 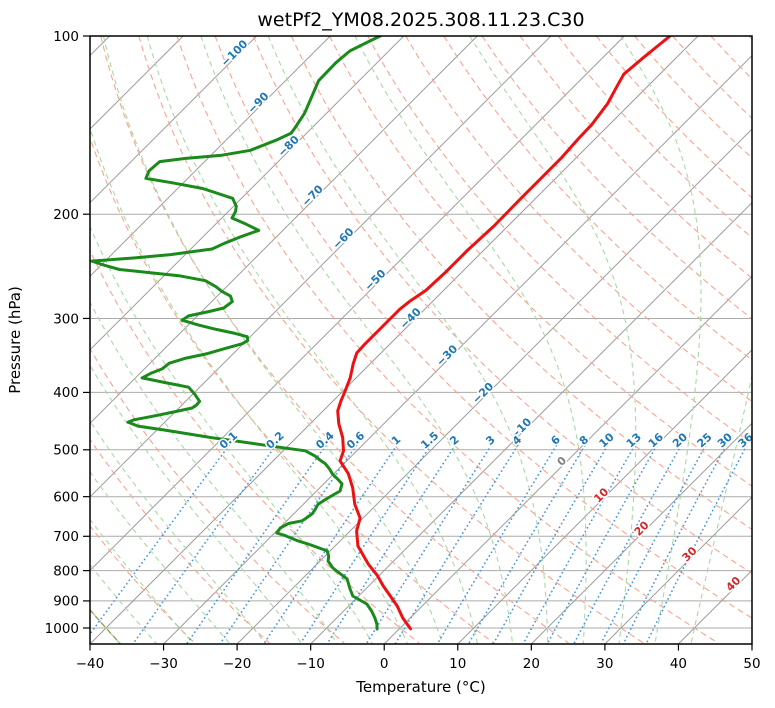 What do you see at coordinates (457, 664) in the screenshot?
I see `x-tick-label: 10` at bounding box center [457, 664].